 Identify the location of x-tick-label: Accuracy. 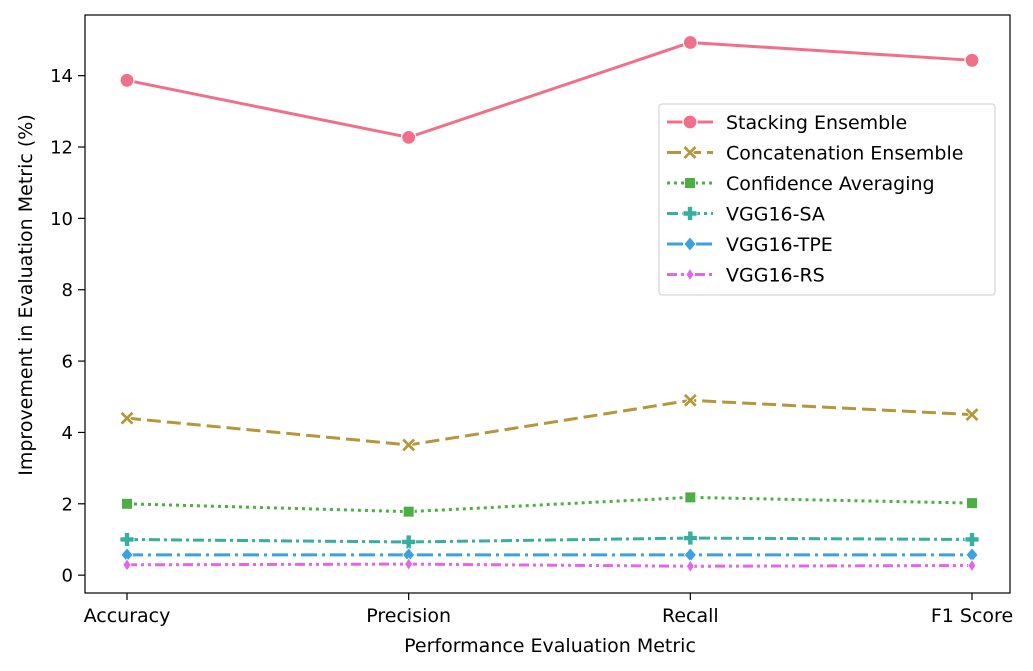
(127, 616).